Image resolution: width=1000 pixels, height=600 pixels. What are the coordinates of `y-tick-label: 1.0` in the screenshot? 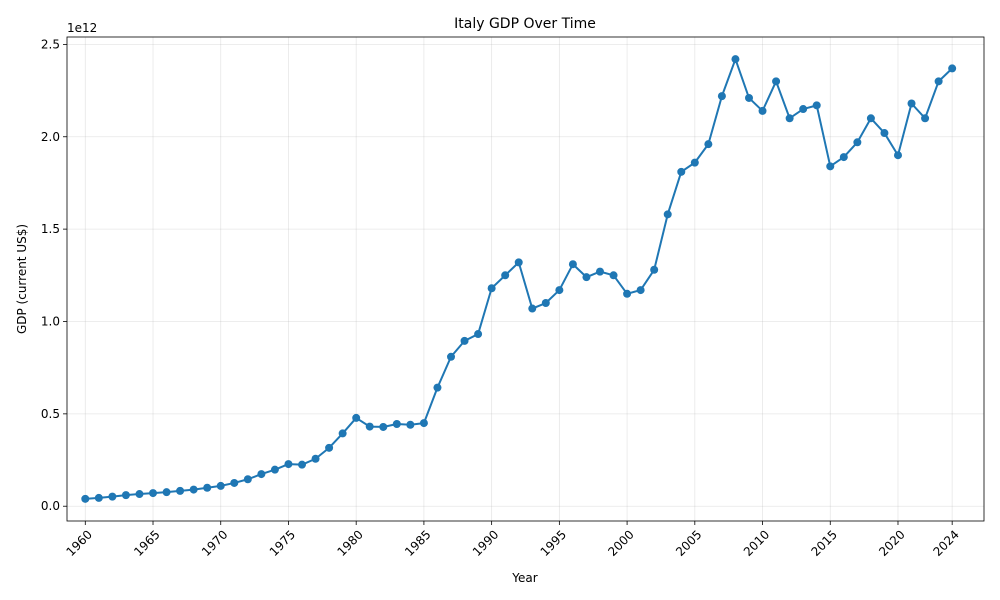 It's located at (50, 321).